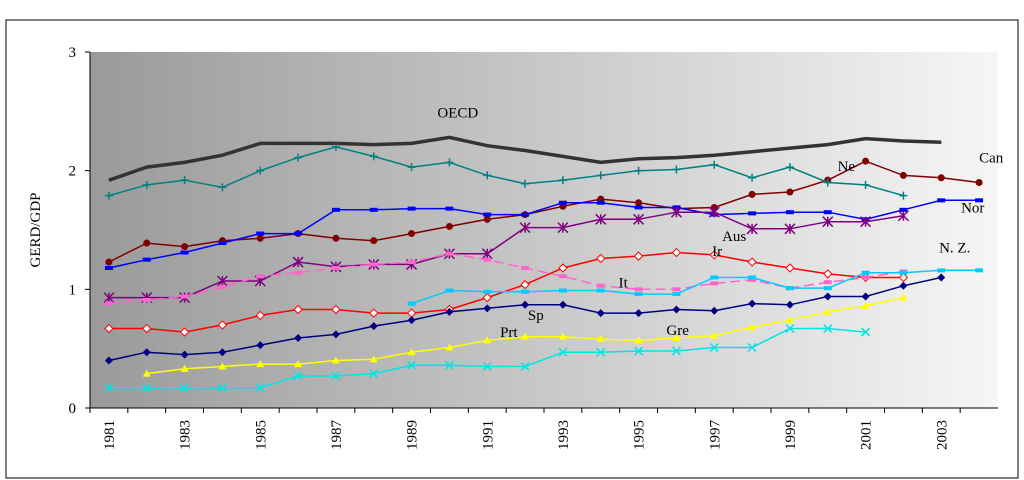 The image size is (1024, 480). What do you see at coordinates (413, 435) in the screenshot?
I see `x-tick-label: 1989` at bounding box center [413, 435].